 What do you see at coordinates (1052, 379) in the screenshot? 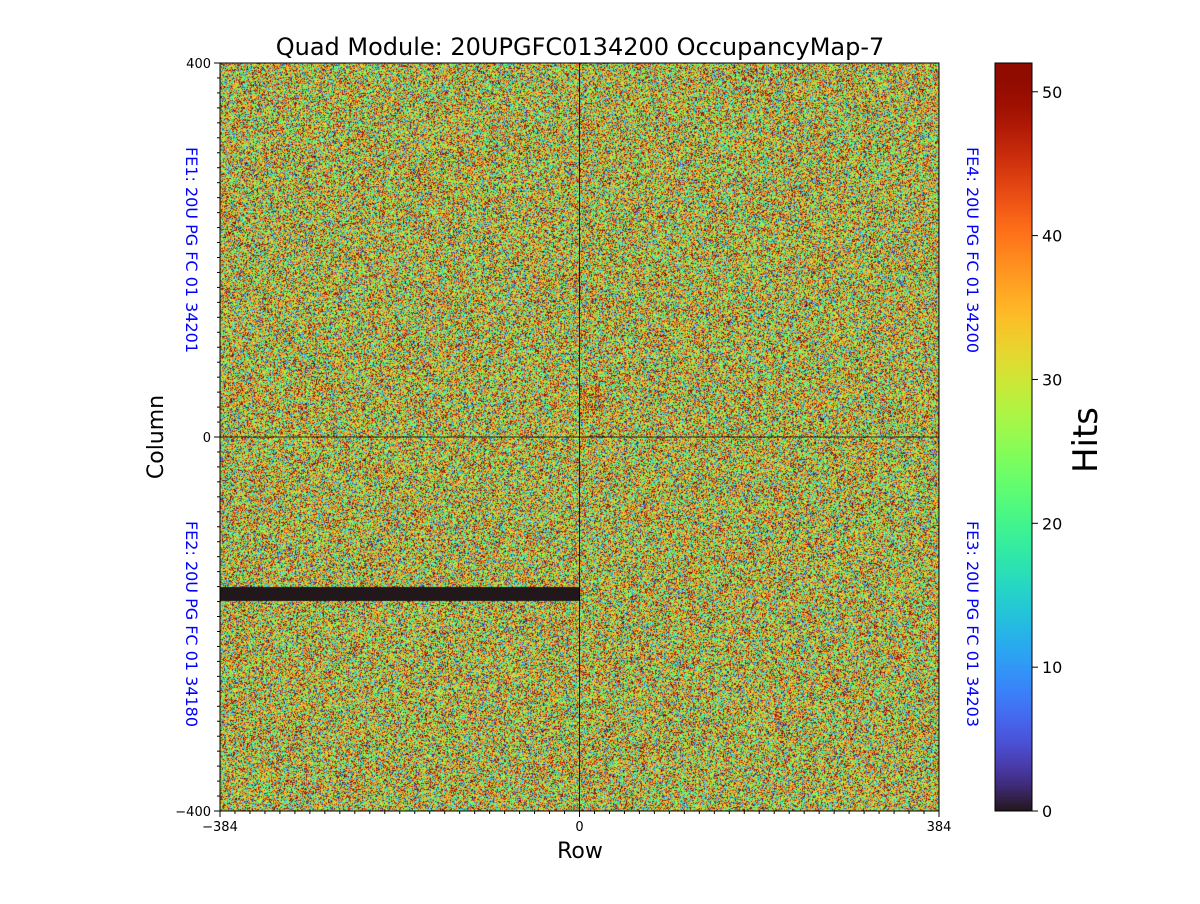
I see `colorbar-tick-label: 30` at bounding box center [1052, 379].